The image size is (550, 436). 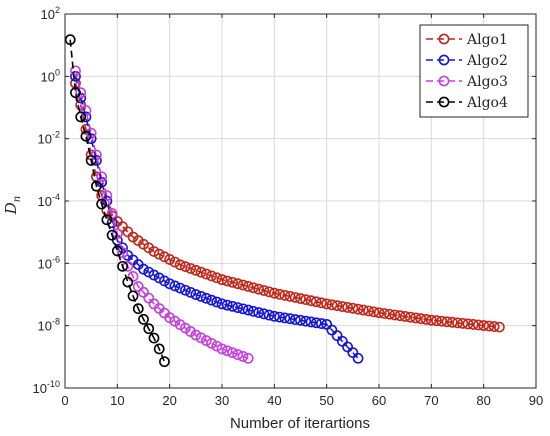 What do you see at coordinates (222, 400) in the screenshot?
I see `x-tick-label: 30` at bounding box center [222, 400].